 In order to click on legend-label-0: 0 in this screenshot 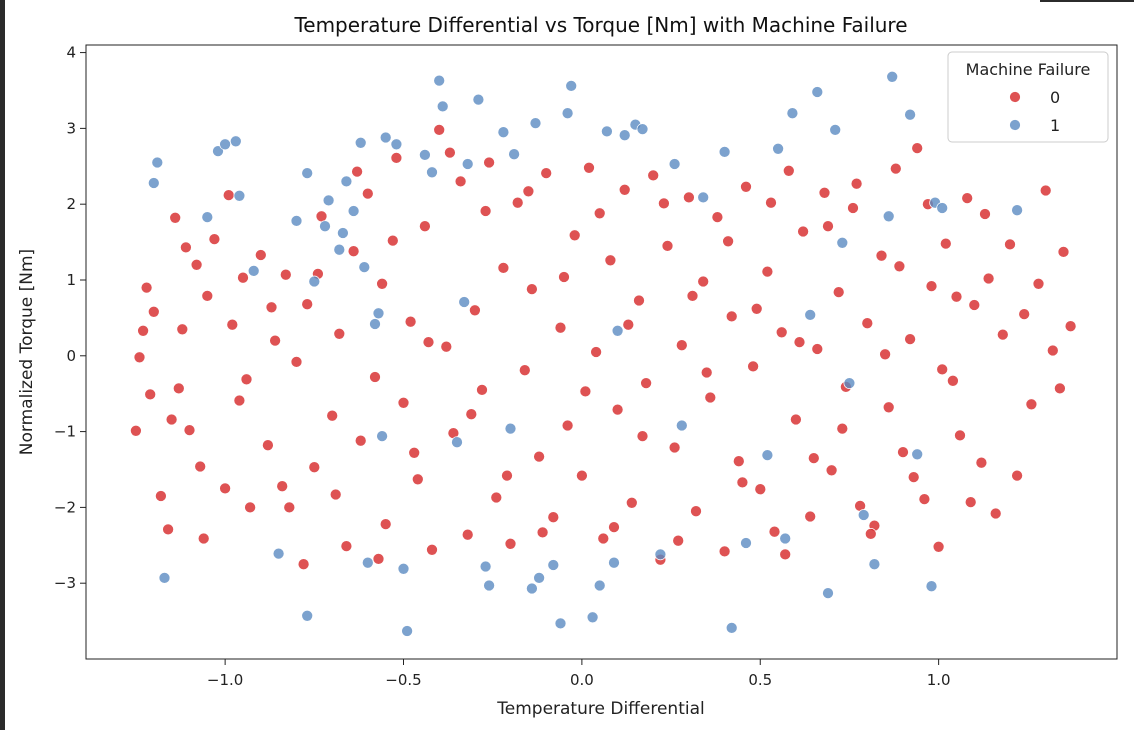, I will do `click(1055, 97)`.